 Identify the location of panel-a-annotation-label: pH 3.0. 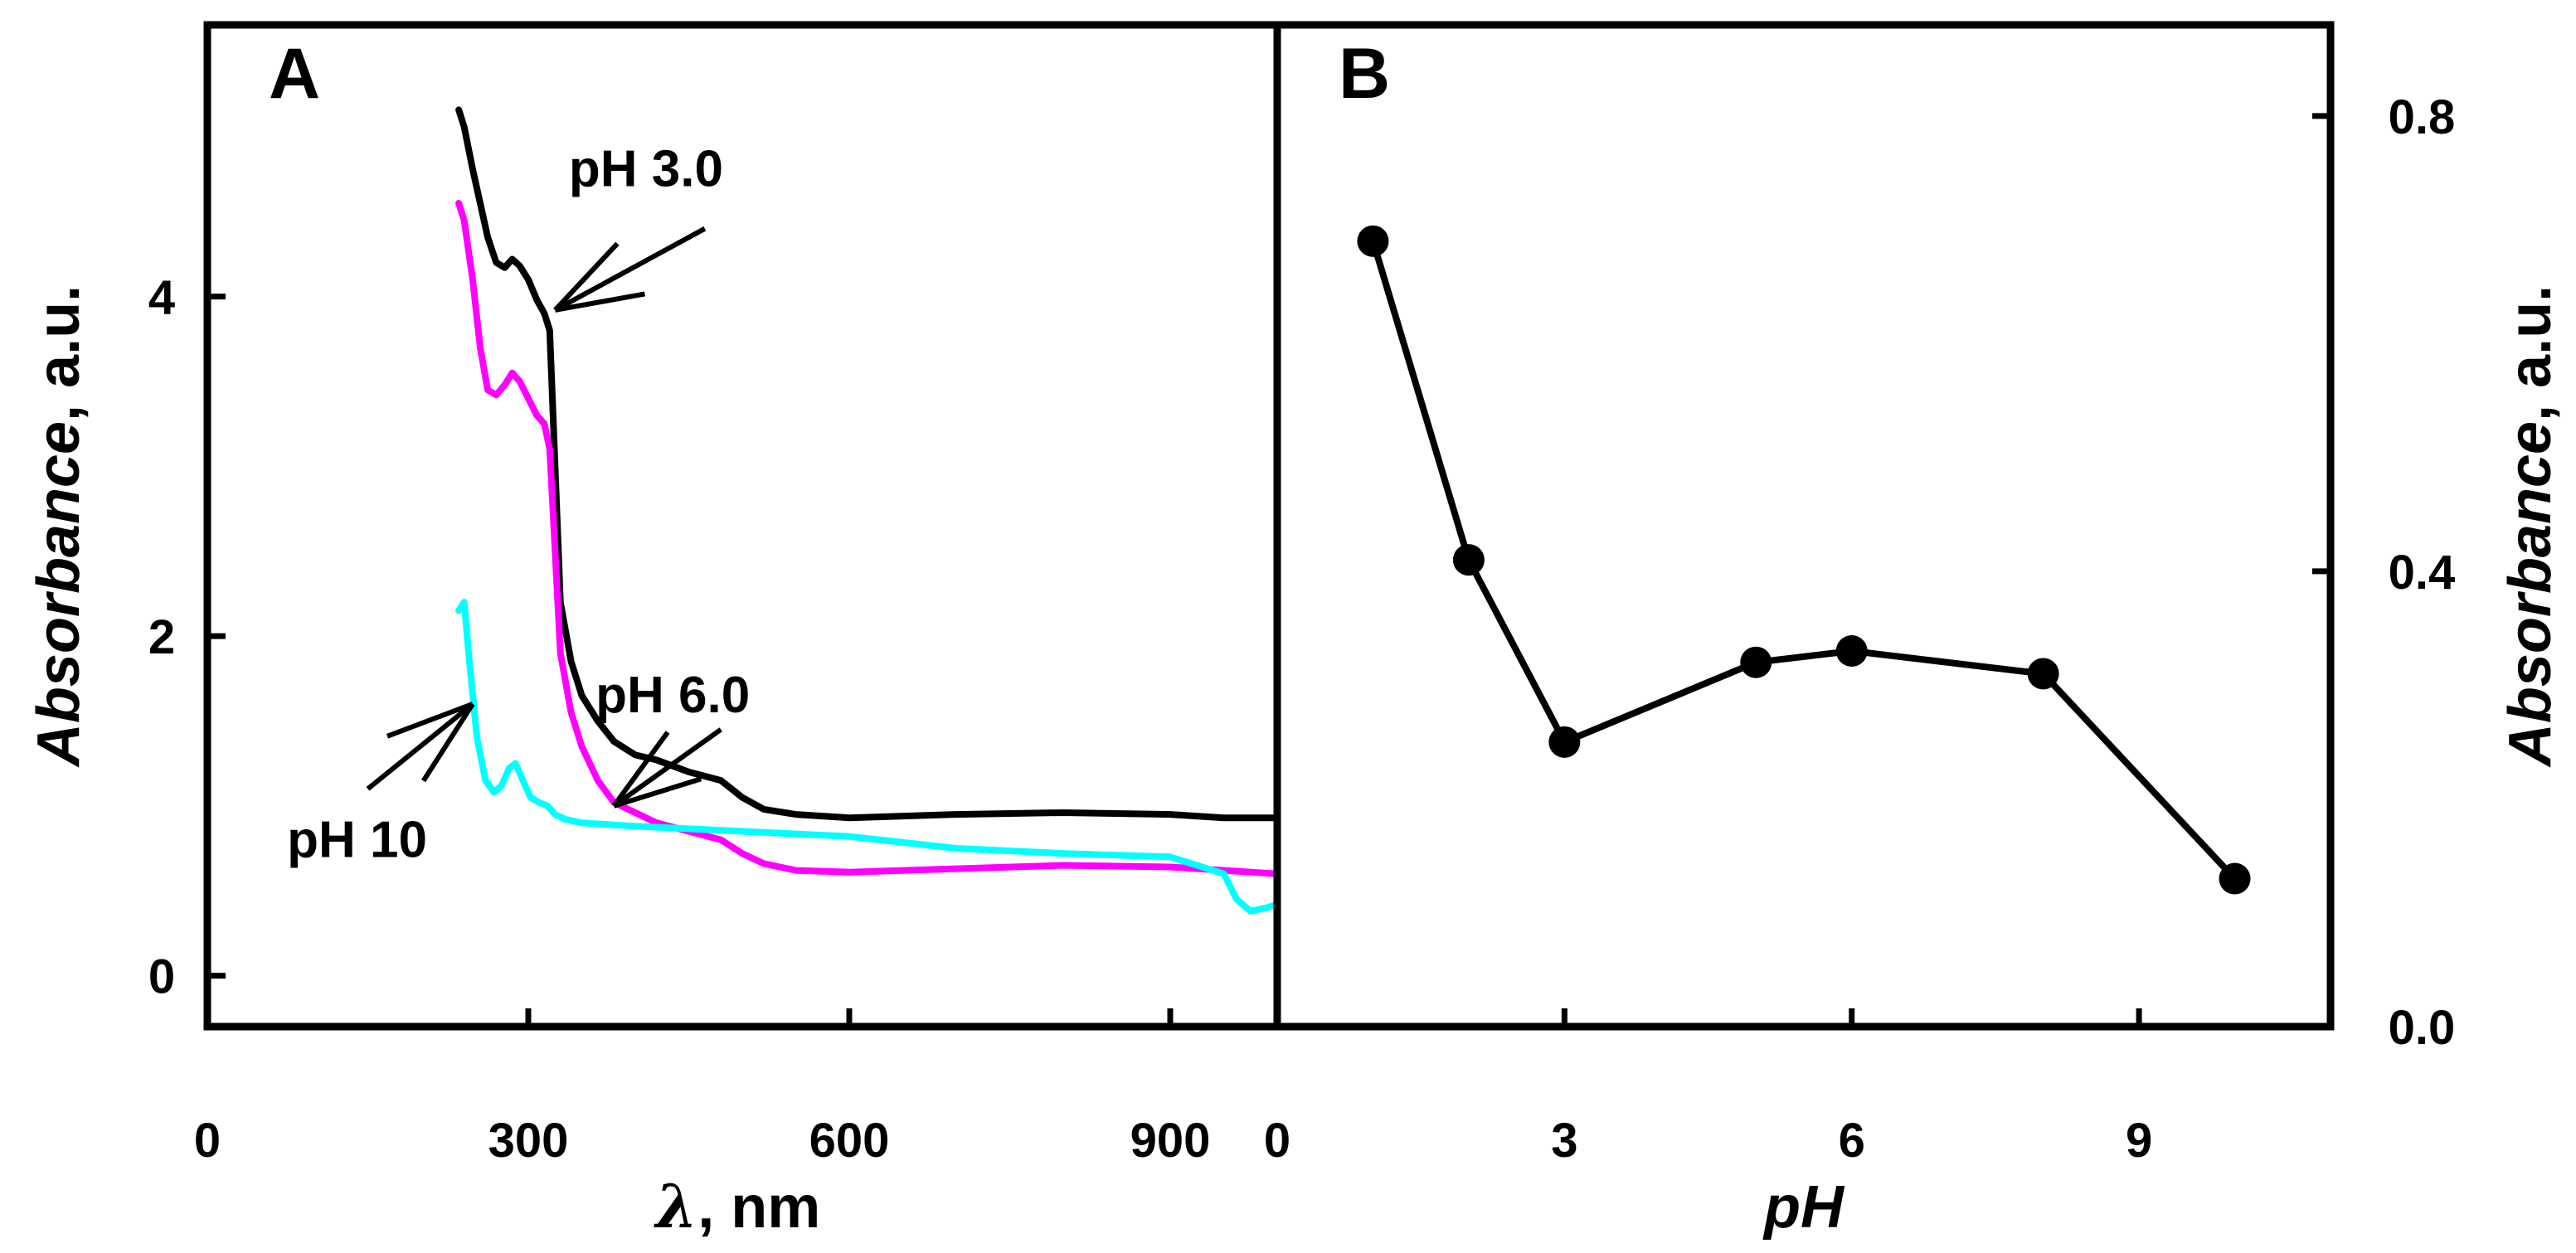
(646, 170).